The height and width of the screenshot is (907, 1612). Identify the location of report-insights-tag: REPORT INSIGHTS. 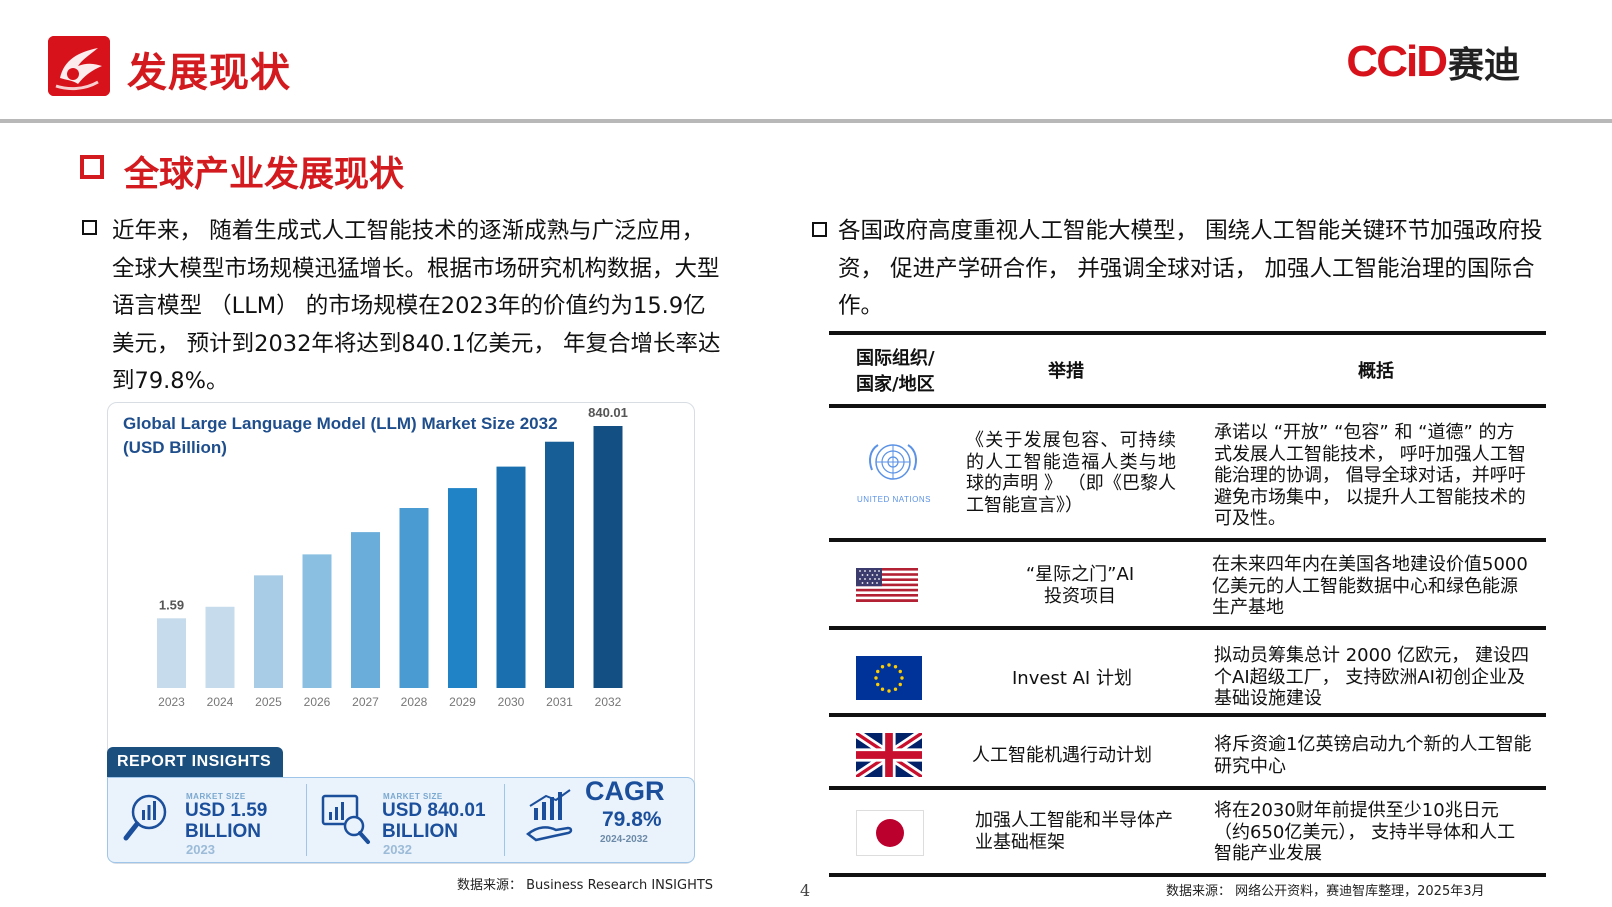
(195, 762).